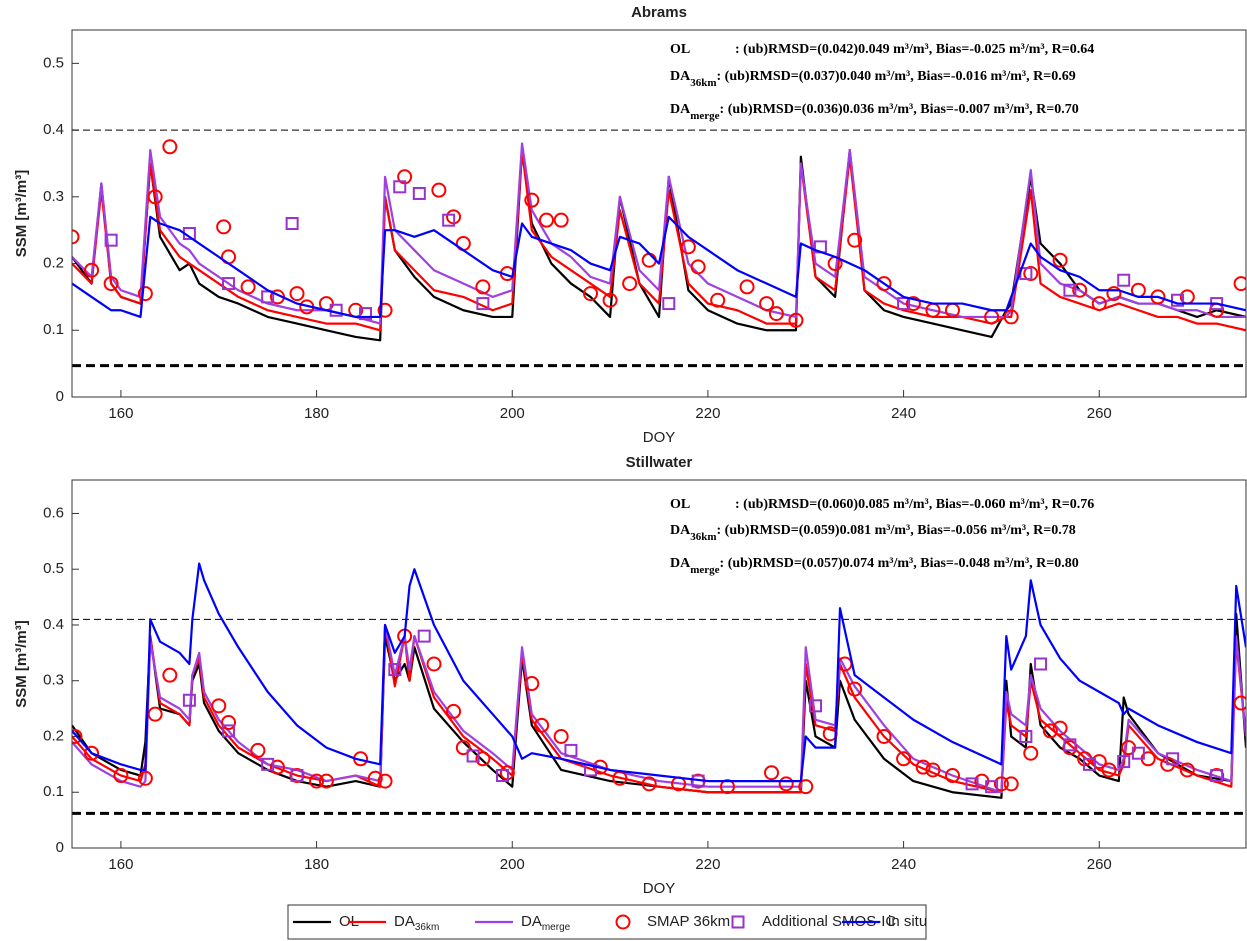 The height and width of the screenshot is (941, 1247). What do you see at coordinates (680, 504) in the screenshot?
I see `annotation-label: OL` at bounding box center [680, 504].